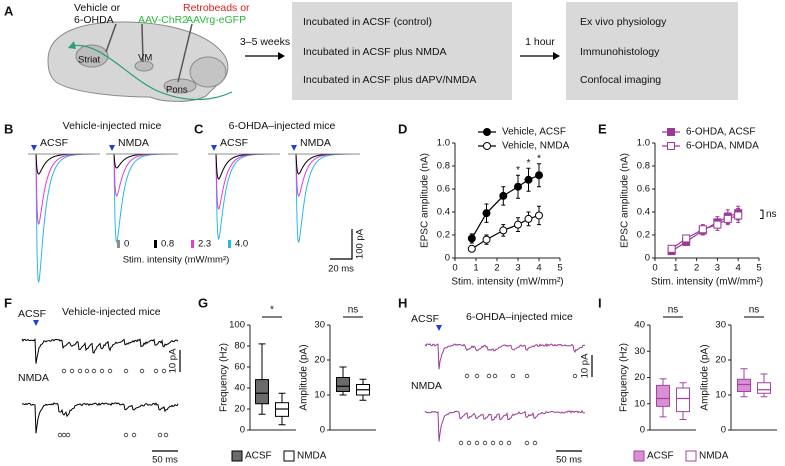 The height and width of the screenshot is (466, 785). I want to click on group-title: Vehicle-injected mice, so click(112, 126).